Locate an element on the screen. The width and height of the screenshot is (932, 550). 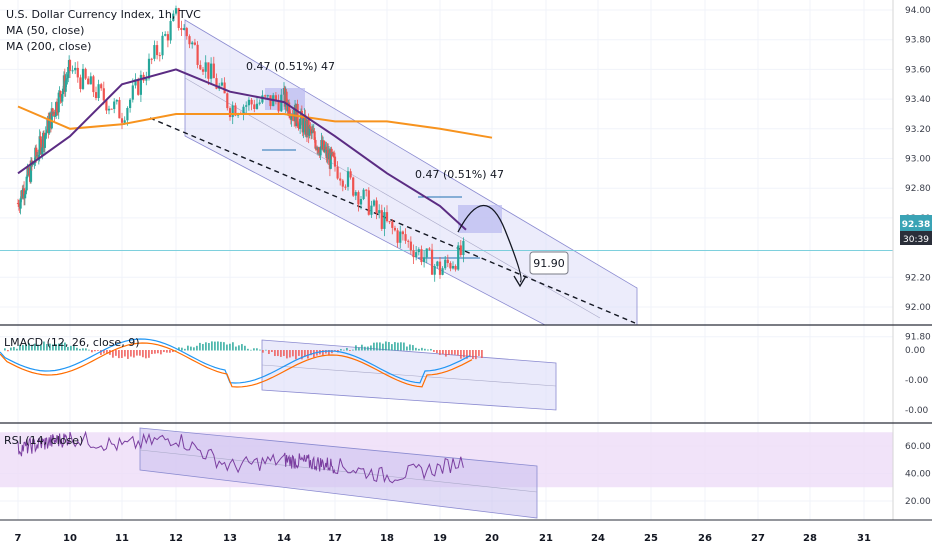
ma200-legend: MA (200, close) is located at coordinates (48, 46).